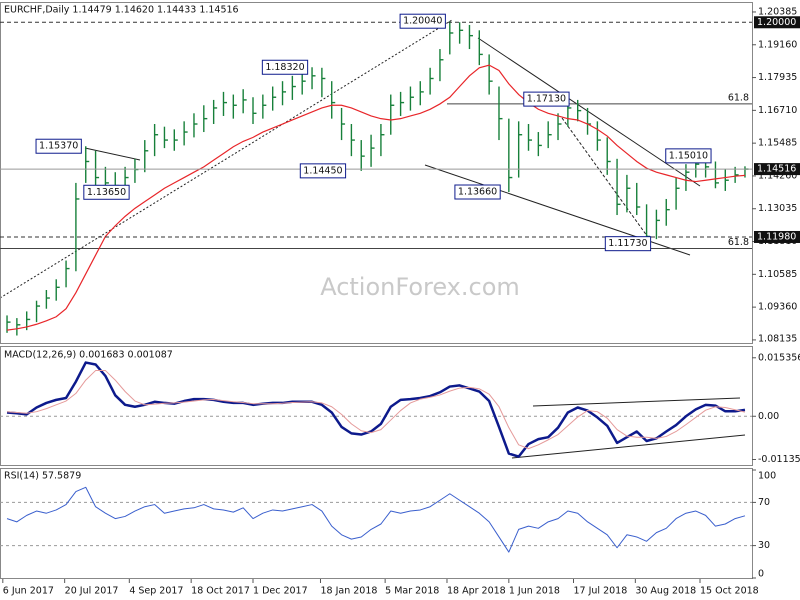  Describe the element at coordinates (764, 502) in the screenshot. I see `y-tick-label: 70` at that location.